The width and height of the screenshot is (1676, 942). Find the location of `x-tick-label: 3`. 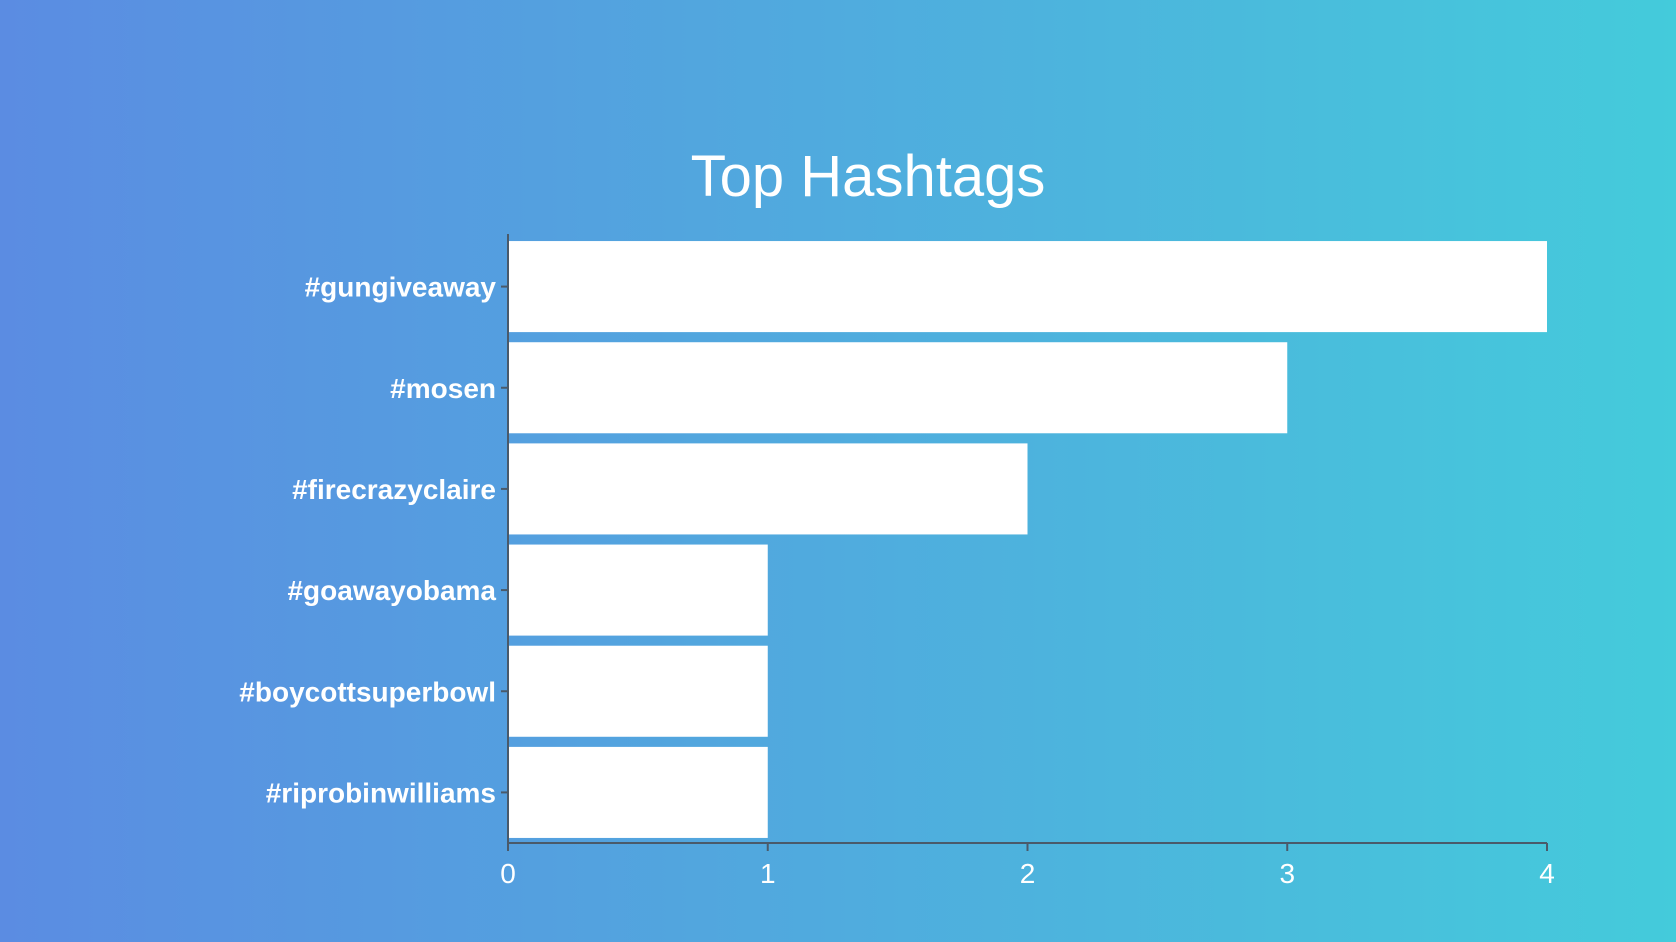

x-tick-label: 3 is located at coordinates (1287, 873).